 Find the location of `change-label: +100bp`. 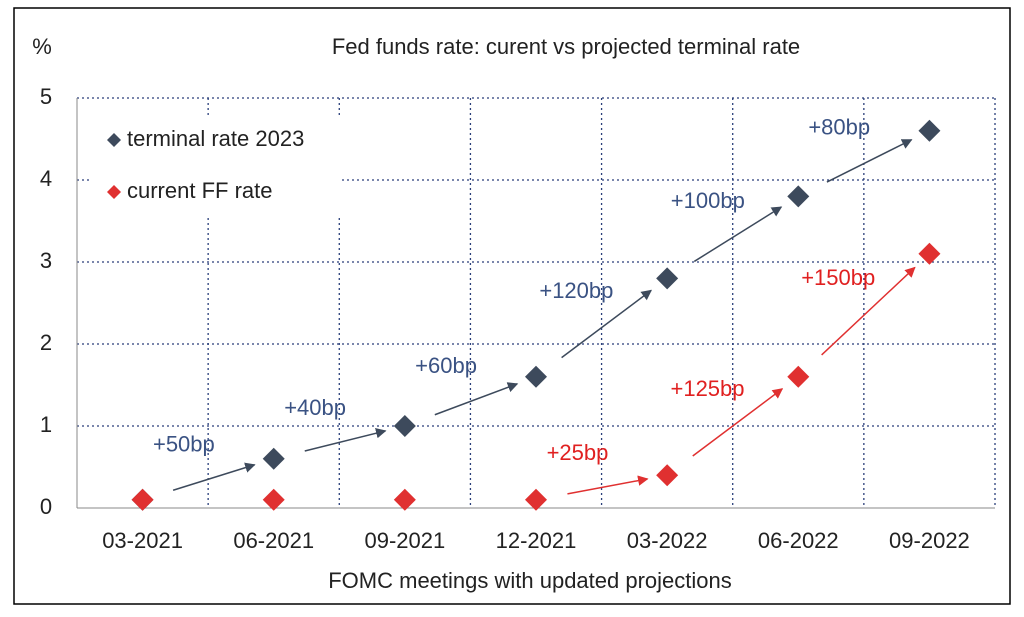

change-label: +100bp is located at coordinates (708, 200).